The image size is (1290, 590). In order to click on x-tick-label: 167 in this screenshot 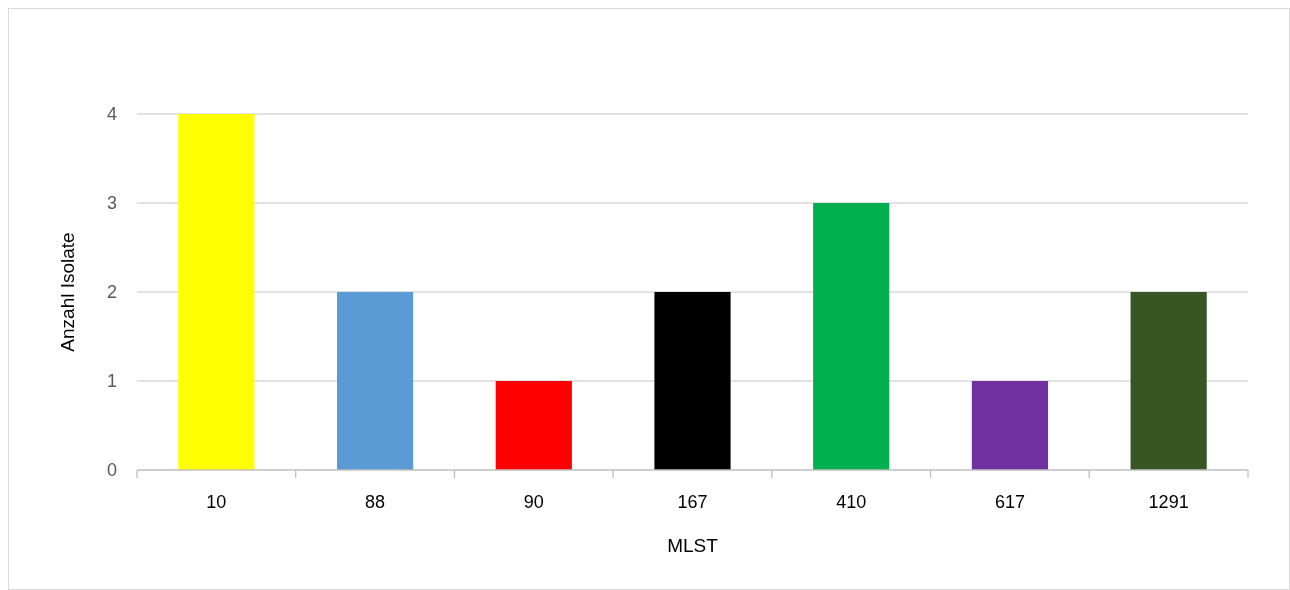, I will do `click(692, 502)`.